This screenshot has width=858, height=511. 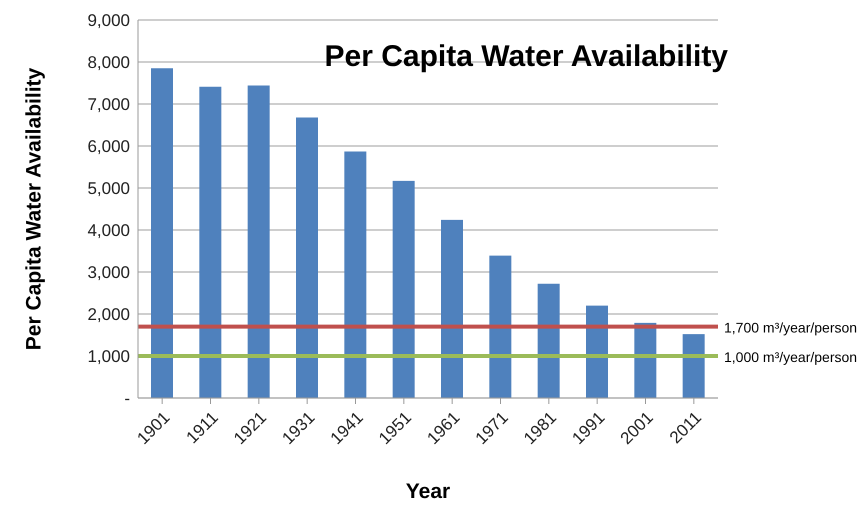 What do you see at coordinates (526, 56) in the screenshot?
I see `text: Per Capita Water Availability` at bounding box center [526, 56].